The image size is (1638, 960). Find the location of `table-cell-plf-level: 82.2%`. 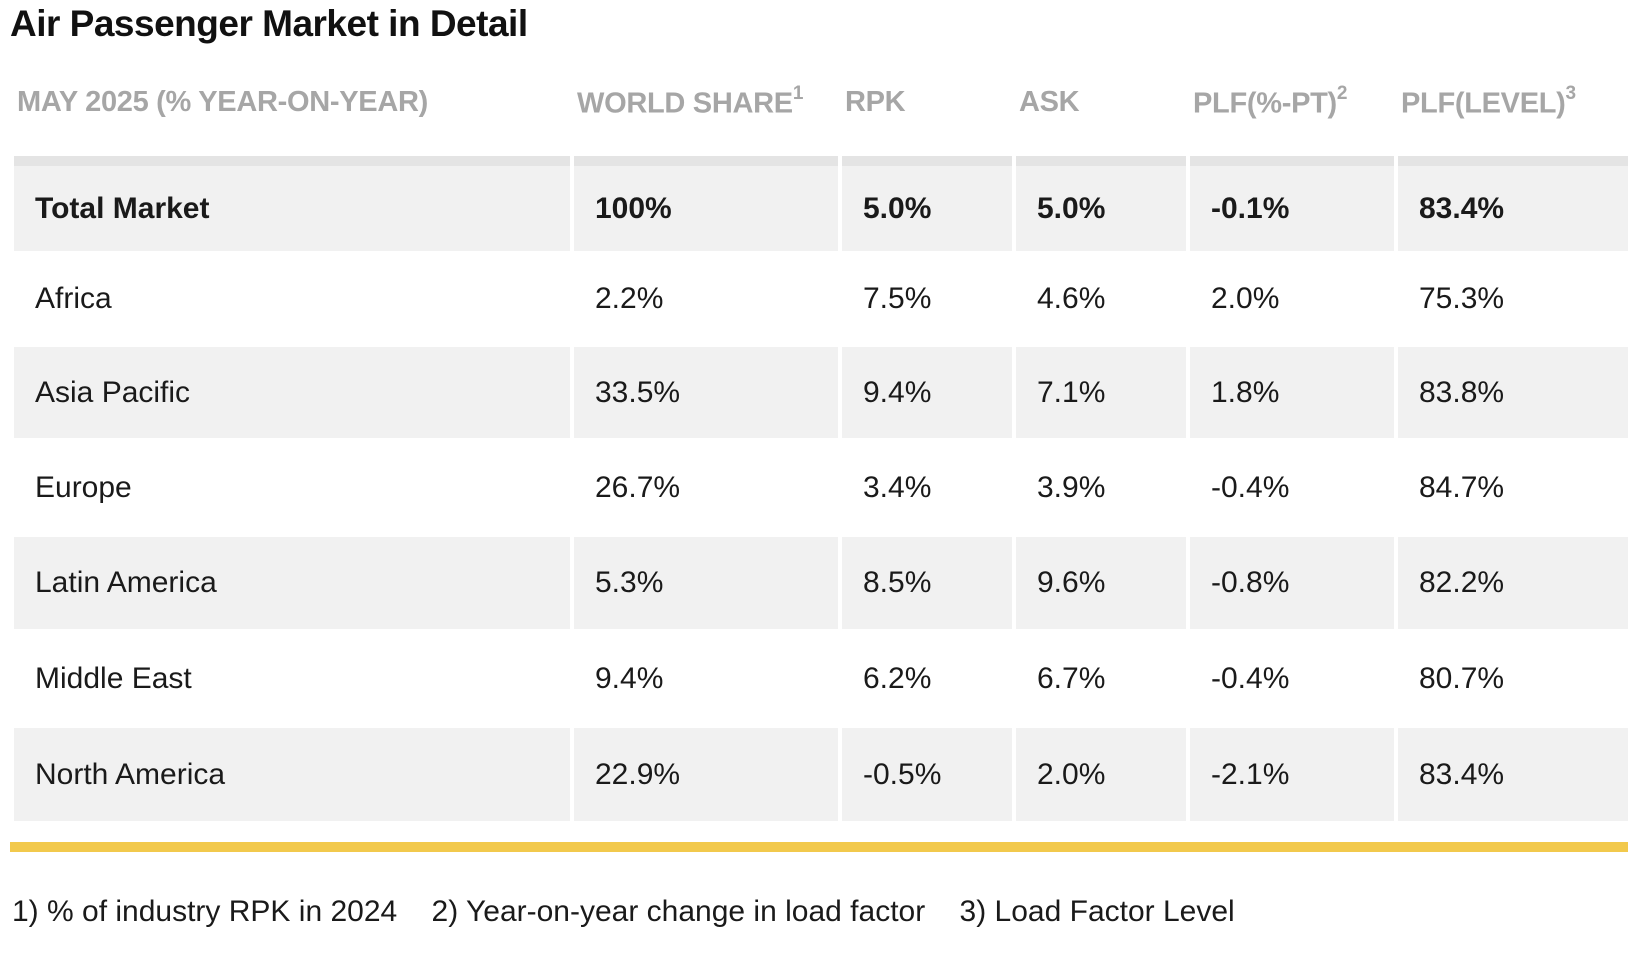

table-cell-plf-level: 82.2% is located at coordinates (1513, 583).